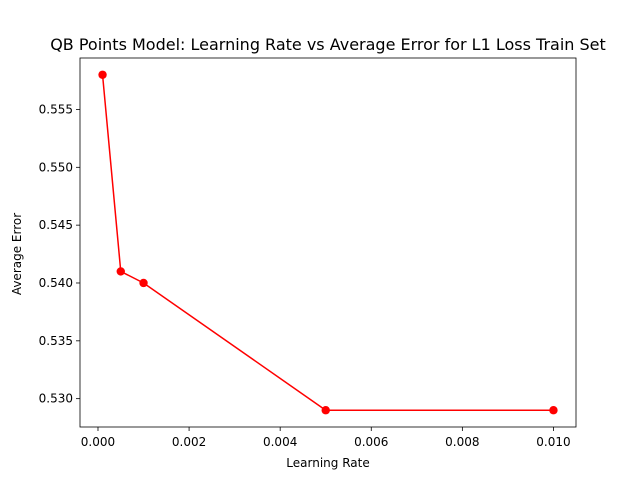 This screenshot has height=480, width=640. What do you see at coordinates (17, 254) in the screenshot?
I see `y-axis-label: Average Error` at bounding box center [17, 254].